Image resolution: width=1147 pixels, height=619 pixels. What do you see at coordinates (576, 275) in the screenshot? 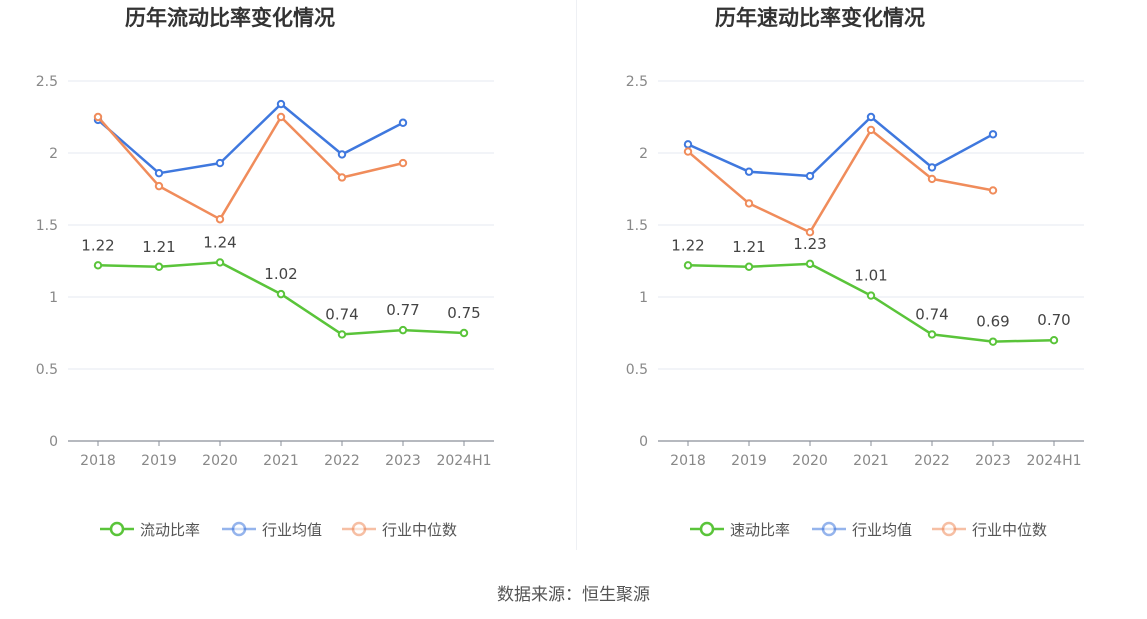
I see `panel-divider` at bounding box center [576, 275].